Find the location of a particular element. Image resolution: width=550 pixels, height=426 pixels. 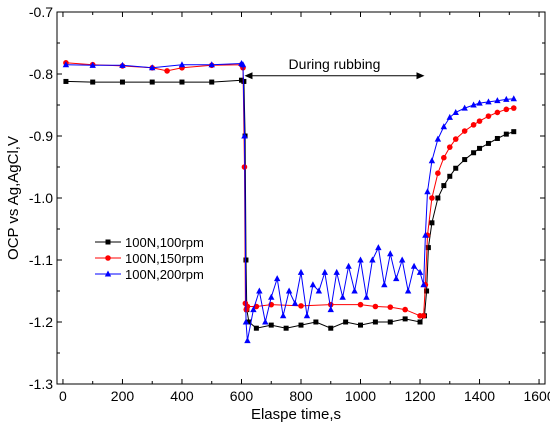

y-tick-label: -1.0 is located at coordinates (41, 198).